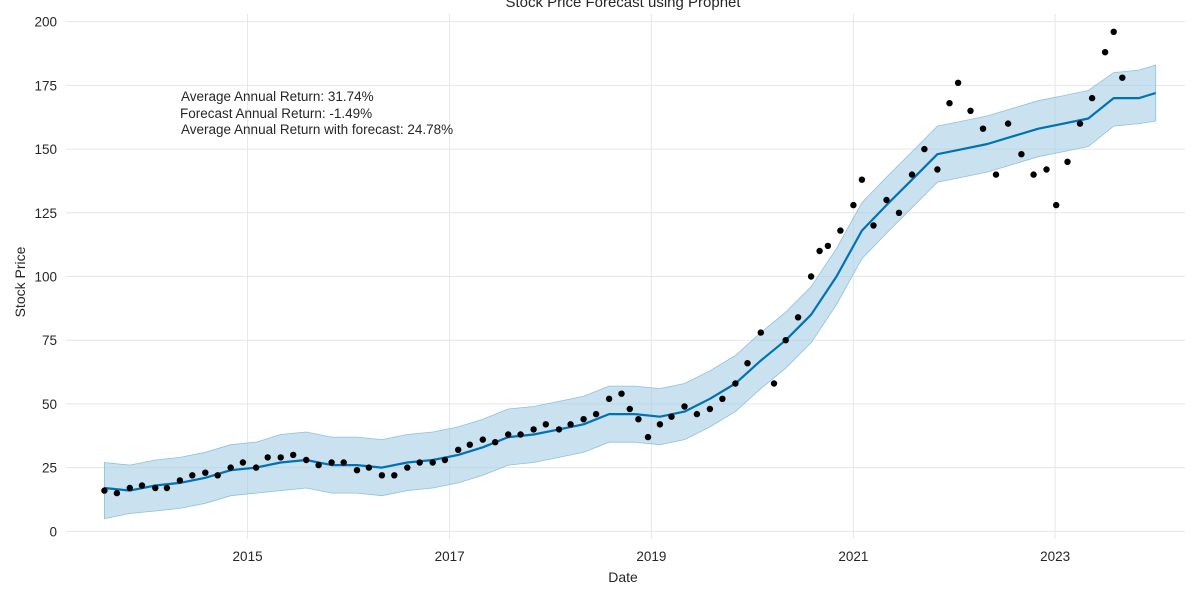 This screenshot has height=600, width=1200. What do you see at coordinates (45, 277) in the screenshot?
I see `y-tick-label: 100` at bounding box center [45, 277].